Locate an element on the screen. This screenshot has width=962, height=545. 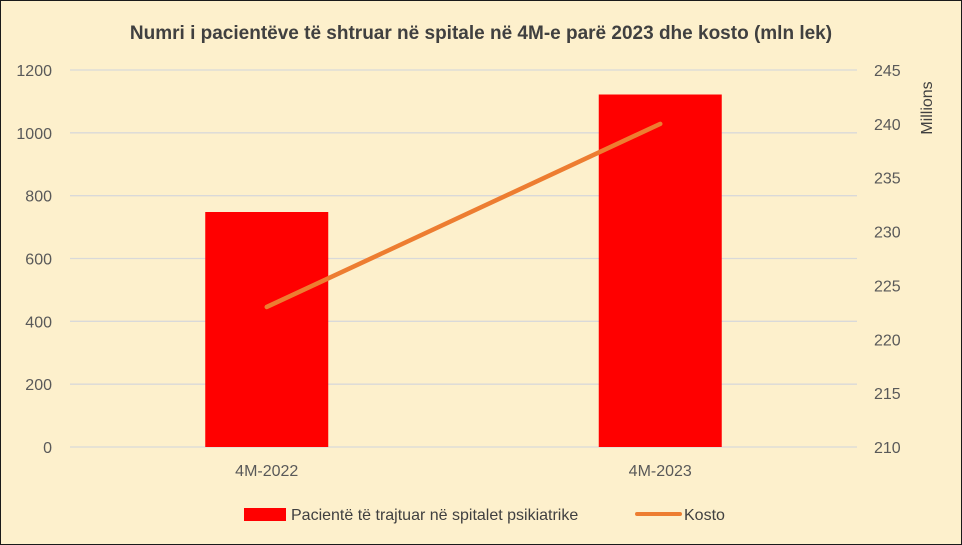
category-label: 4M-2022 is located at coordinates (266, 471).